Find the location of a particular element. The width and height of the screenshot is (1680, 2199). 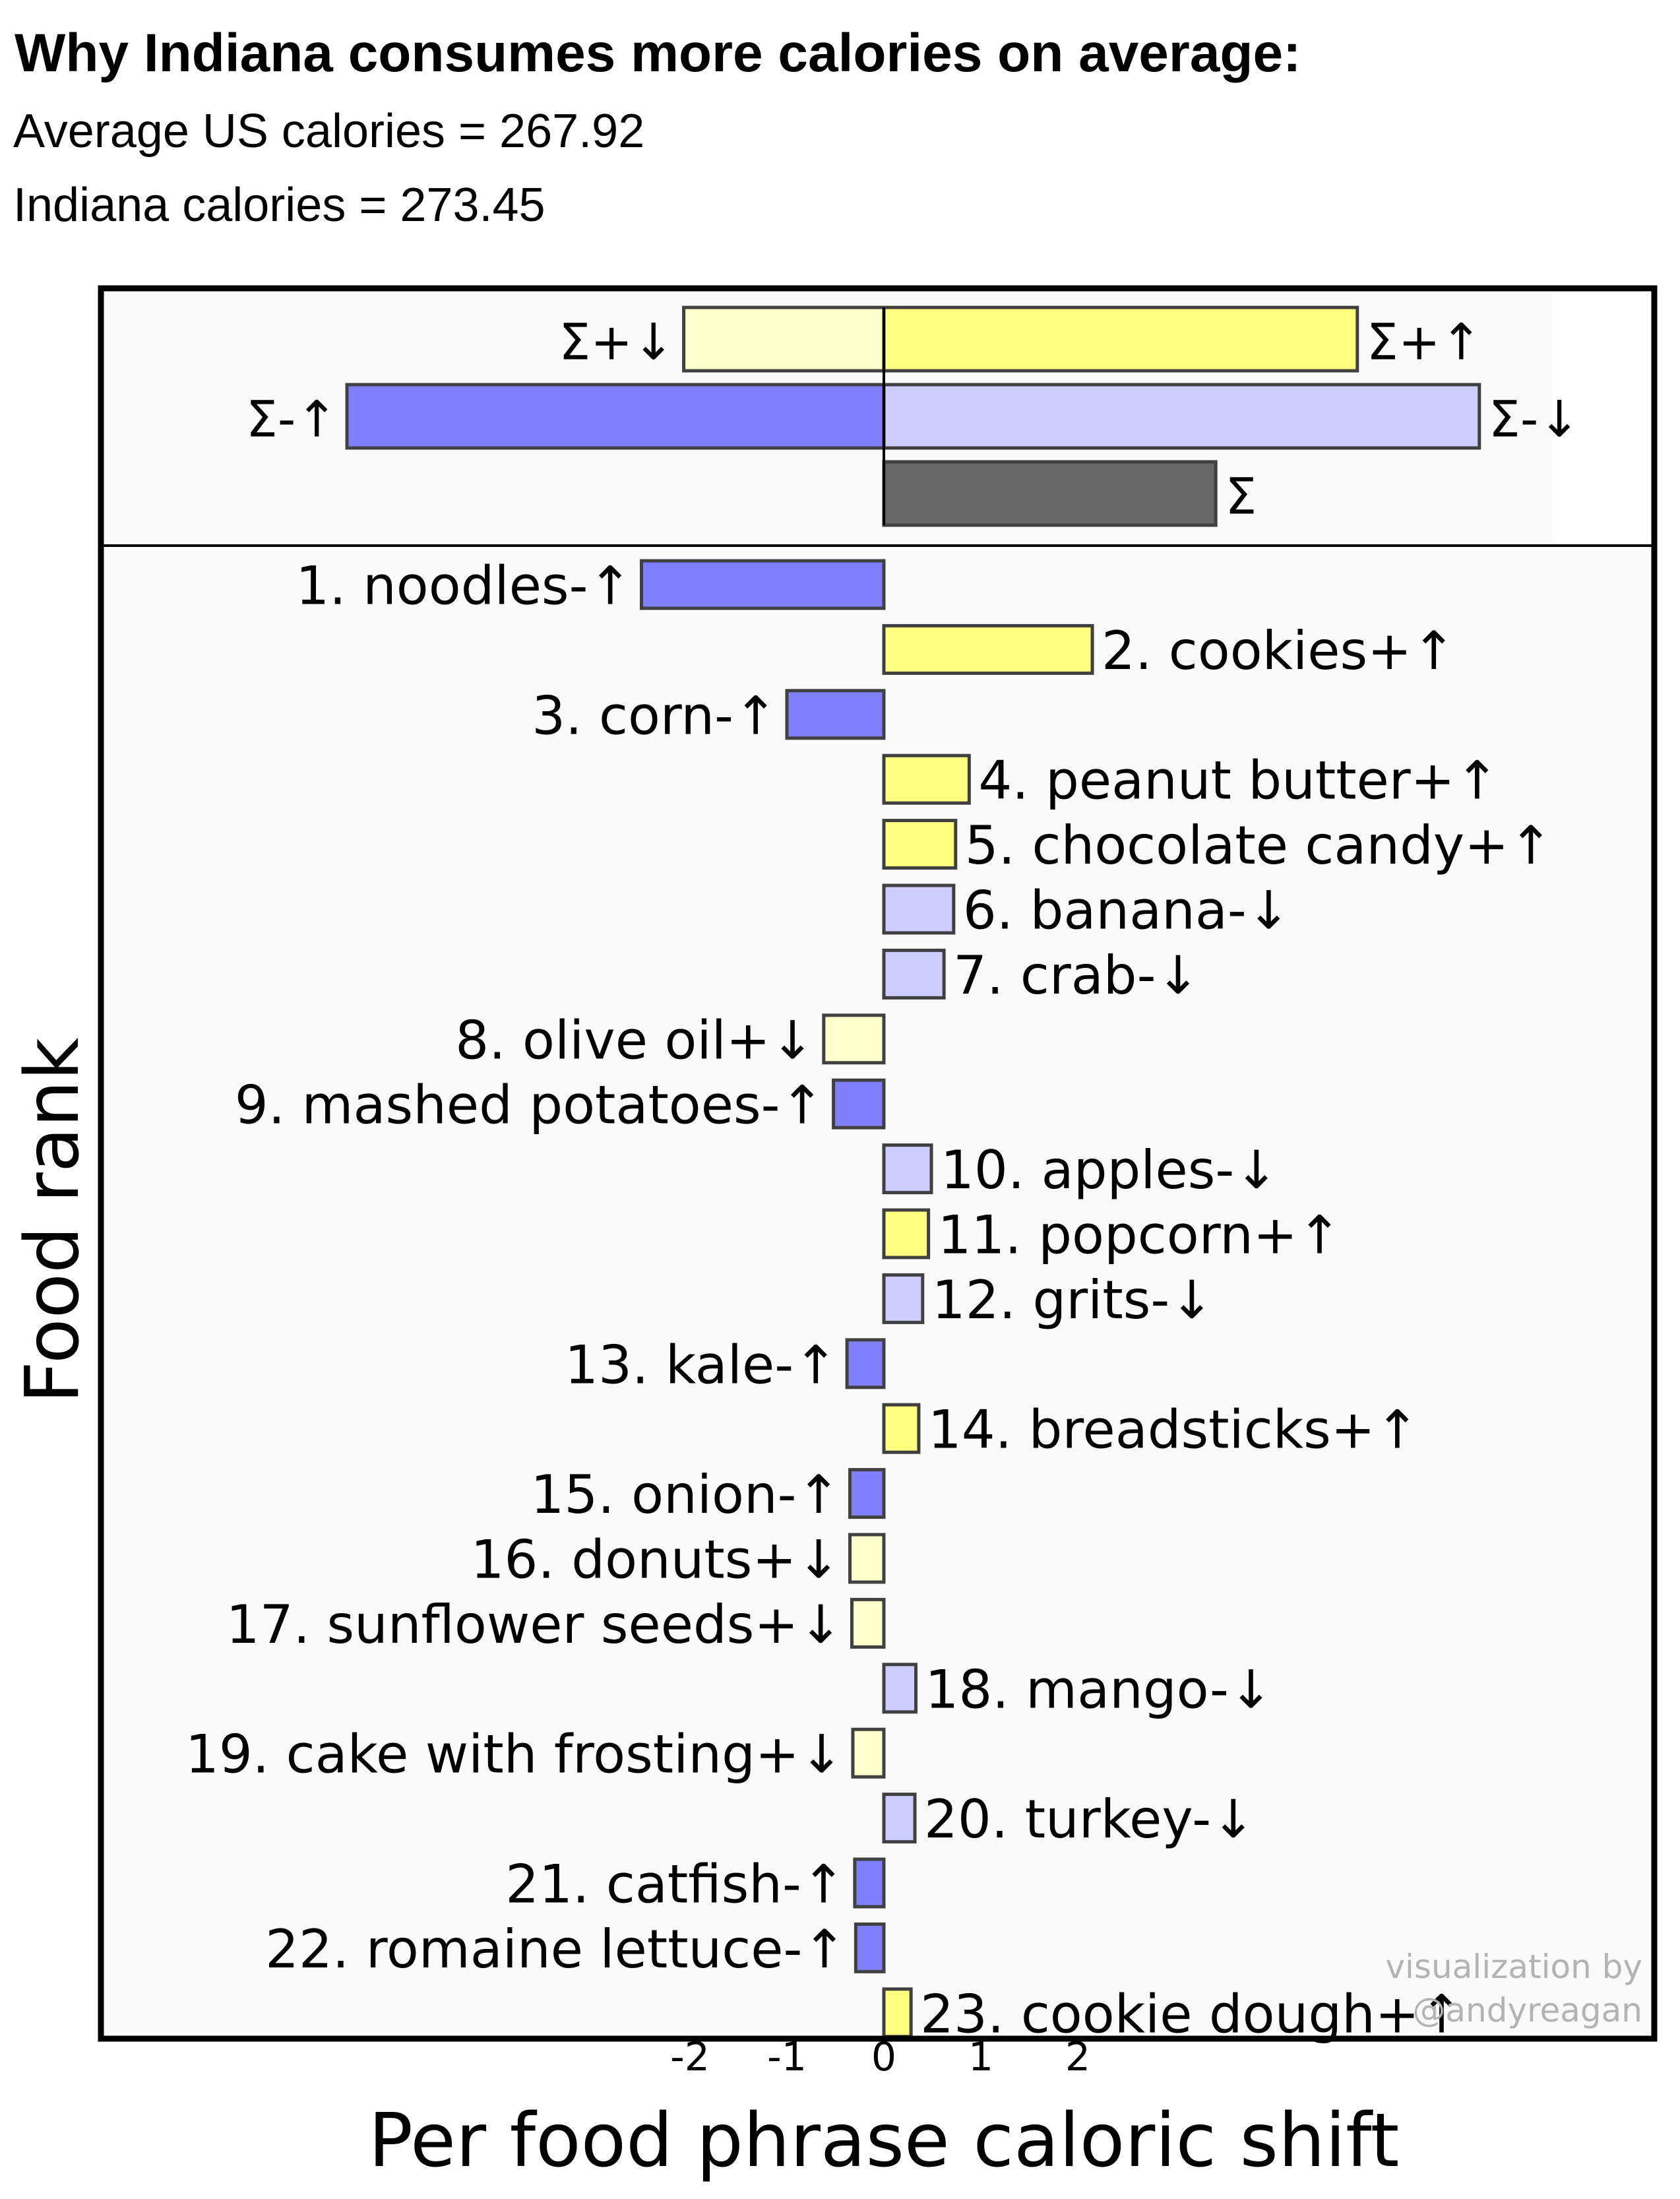

food-label: 14. breadsticks+↑ is located at coordinates (1173, 1430).